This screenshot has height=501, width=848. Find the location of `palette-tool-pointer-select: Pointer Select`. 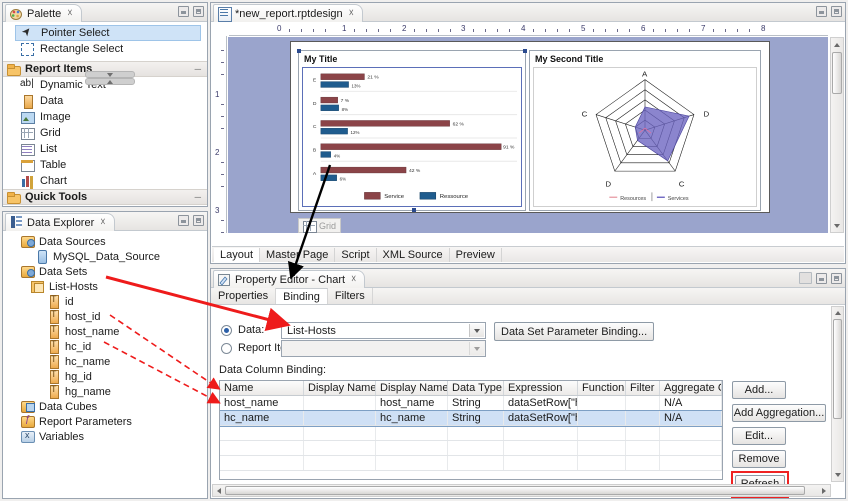

palette-tool-pointer-select: Pointer Select is located at coordinates (108, 33).